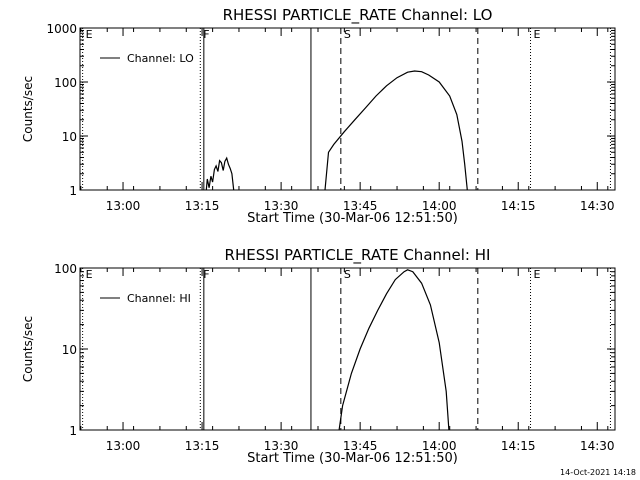  What do you see at coordinates (439, 206) in the screenshot?
I see `lo-x-tick-label: 14:00` at bounding box center [439, 206].